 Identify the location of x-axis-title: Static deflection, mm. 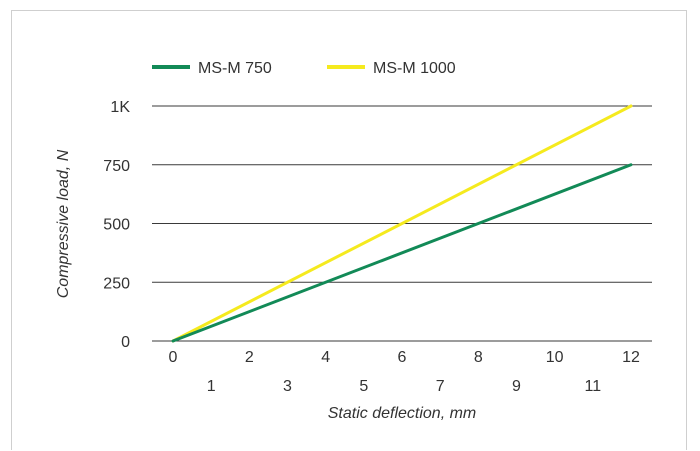
(402, 413).